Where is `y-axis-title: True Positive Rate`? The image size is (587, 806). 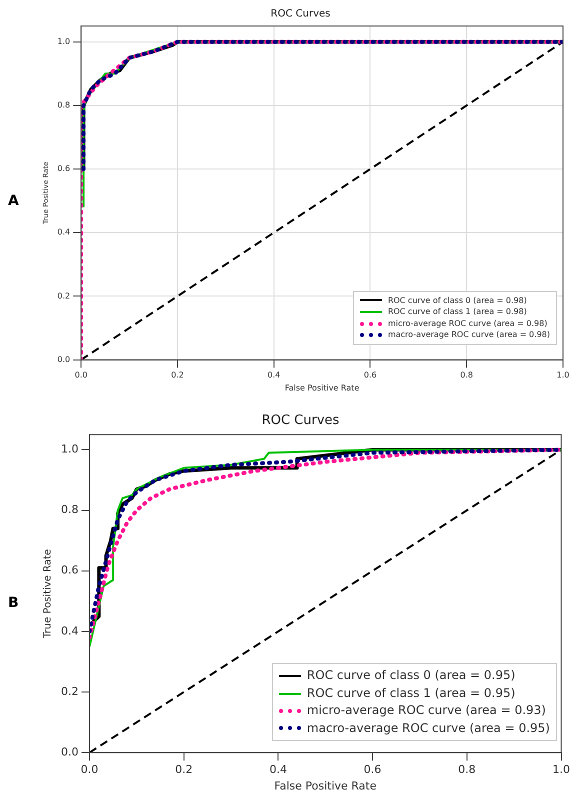 y-axis-title: True Positive Rate is located at coordinates (48, 594).